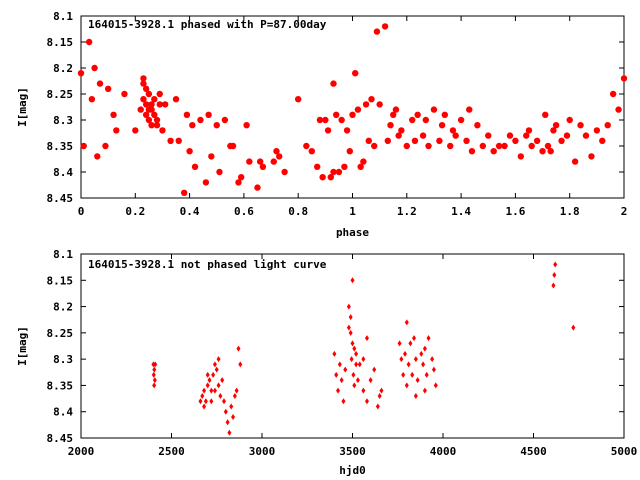 Image resolution: width=640 pixels, height=480 pixels. Describe the element at coordinates (135, 211) in the screenshot. I see `phased-x-tick-label: 0.2` at that location.